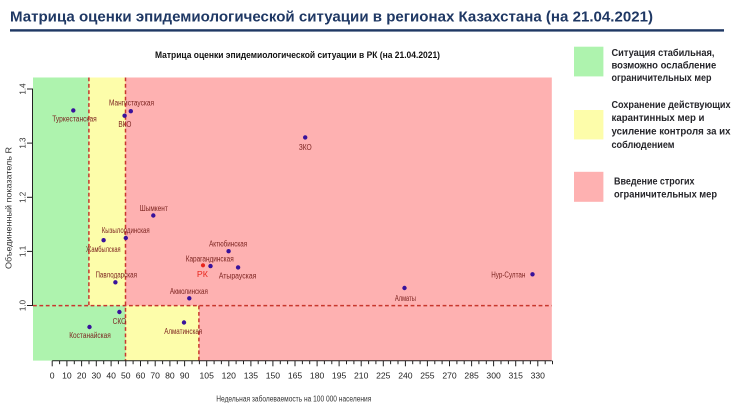 The width and height of the screenshot is (740, 418). I want to click on svg-text: 50, so click(126, 376).